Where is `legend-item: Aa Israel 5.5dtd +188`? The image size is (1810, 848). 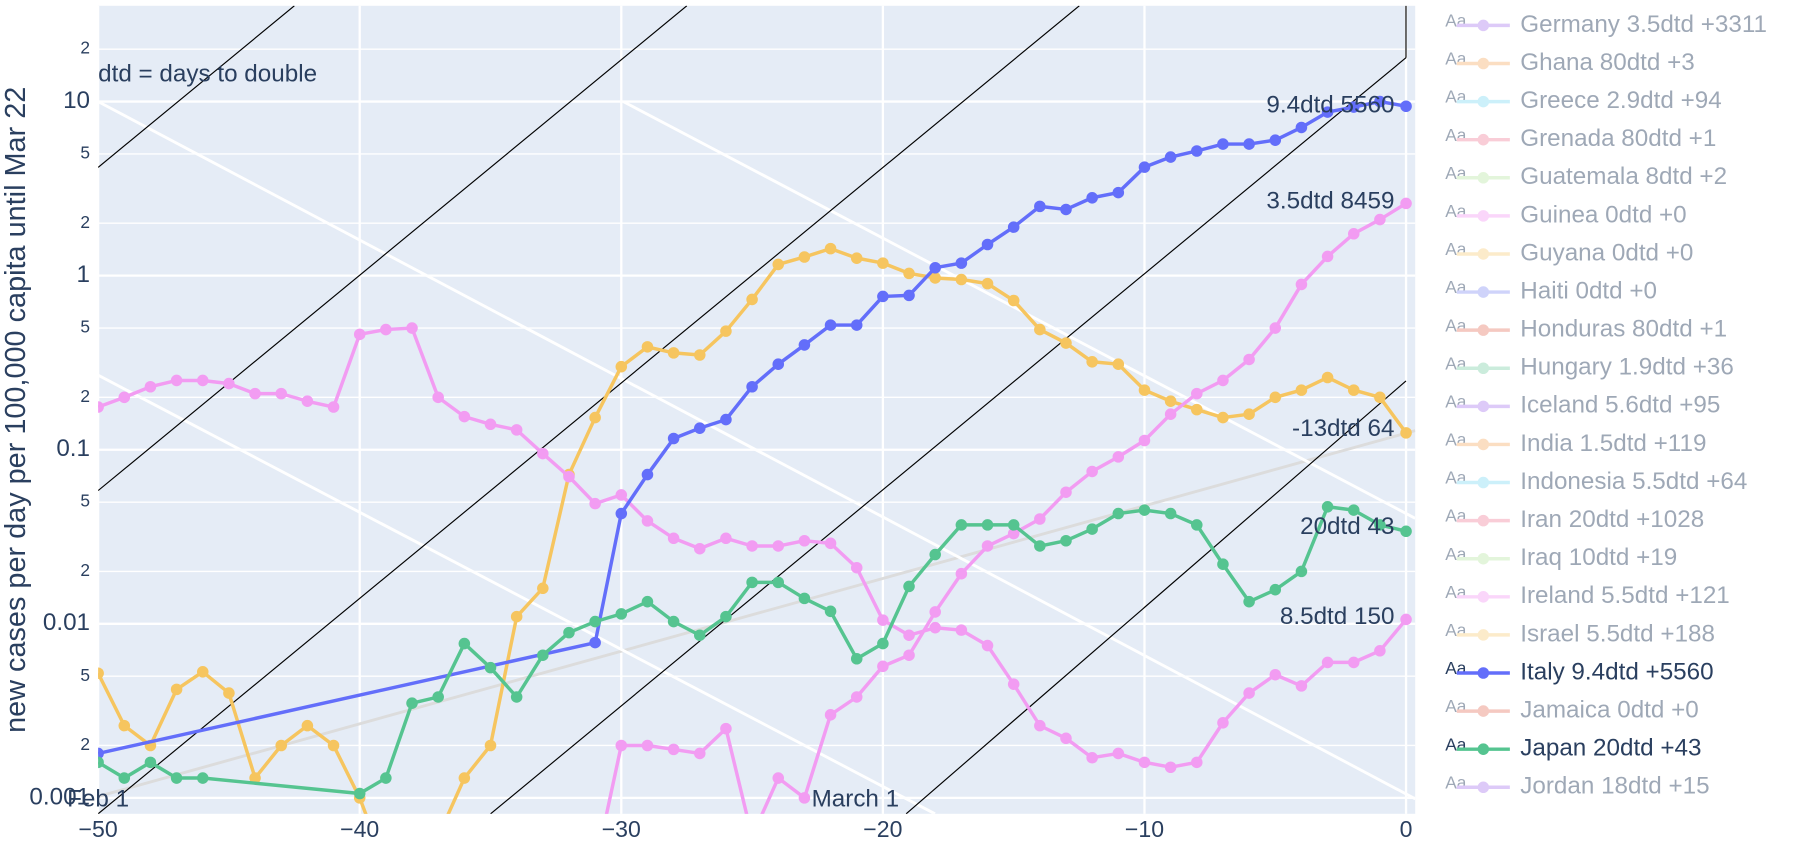
legend-item: Aa Israel 5.5dtd +188 is located at coordinates (1580, 633).